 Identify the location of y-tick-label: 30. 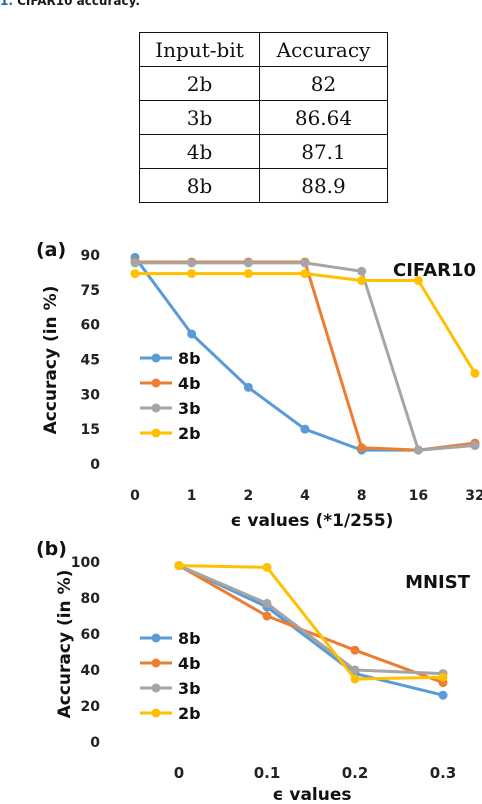
(91, 395).